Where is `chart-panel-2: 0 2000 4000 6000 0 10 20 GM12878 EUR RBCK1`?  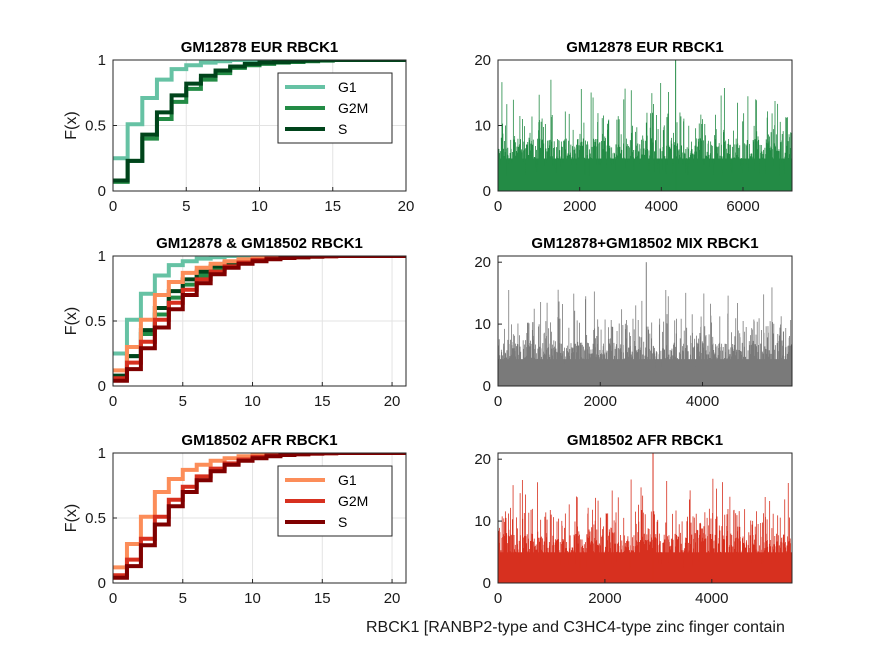 chart-panel-2: 0 2000 4000 6000 0 10 20 GM12878 EUR RBCK1 is located at coordinates (633, 127).